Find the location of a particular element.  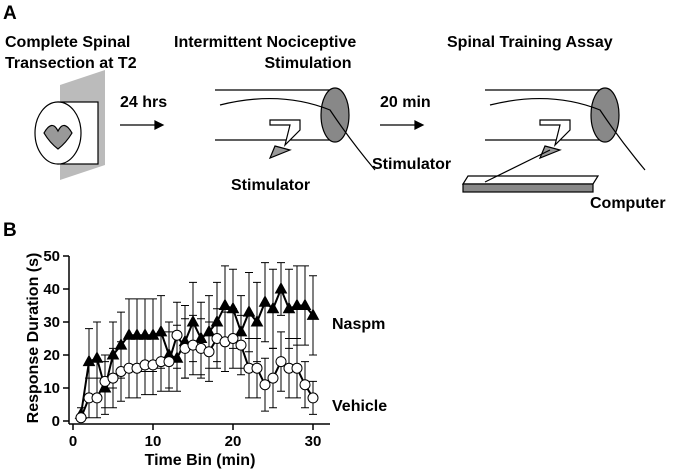

panel-label: B is located at coordinates (10, 230).